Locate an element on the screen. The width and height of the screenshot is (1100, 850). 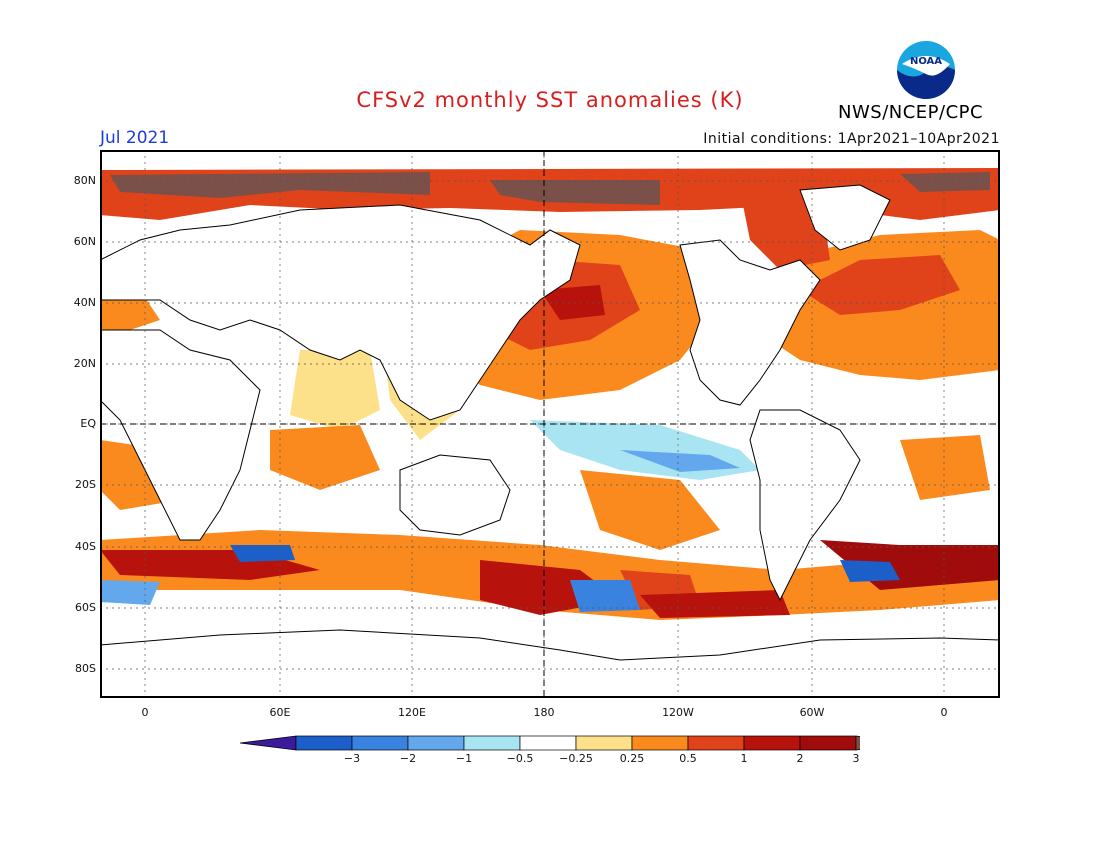
noaa-logo: NOAA is located at coordinates (926, 70).